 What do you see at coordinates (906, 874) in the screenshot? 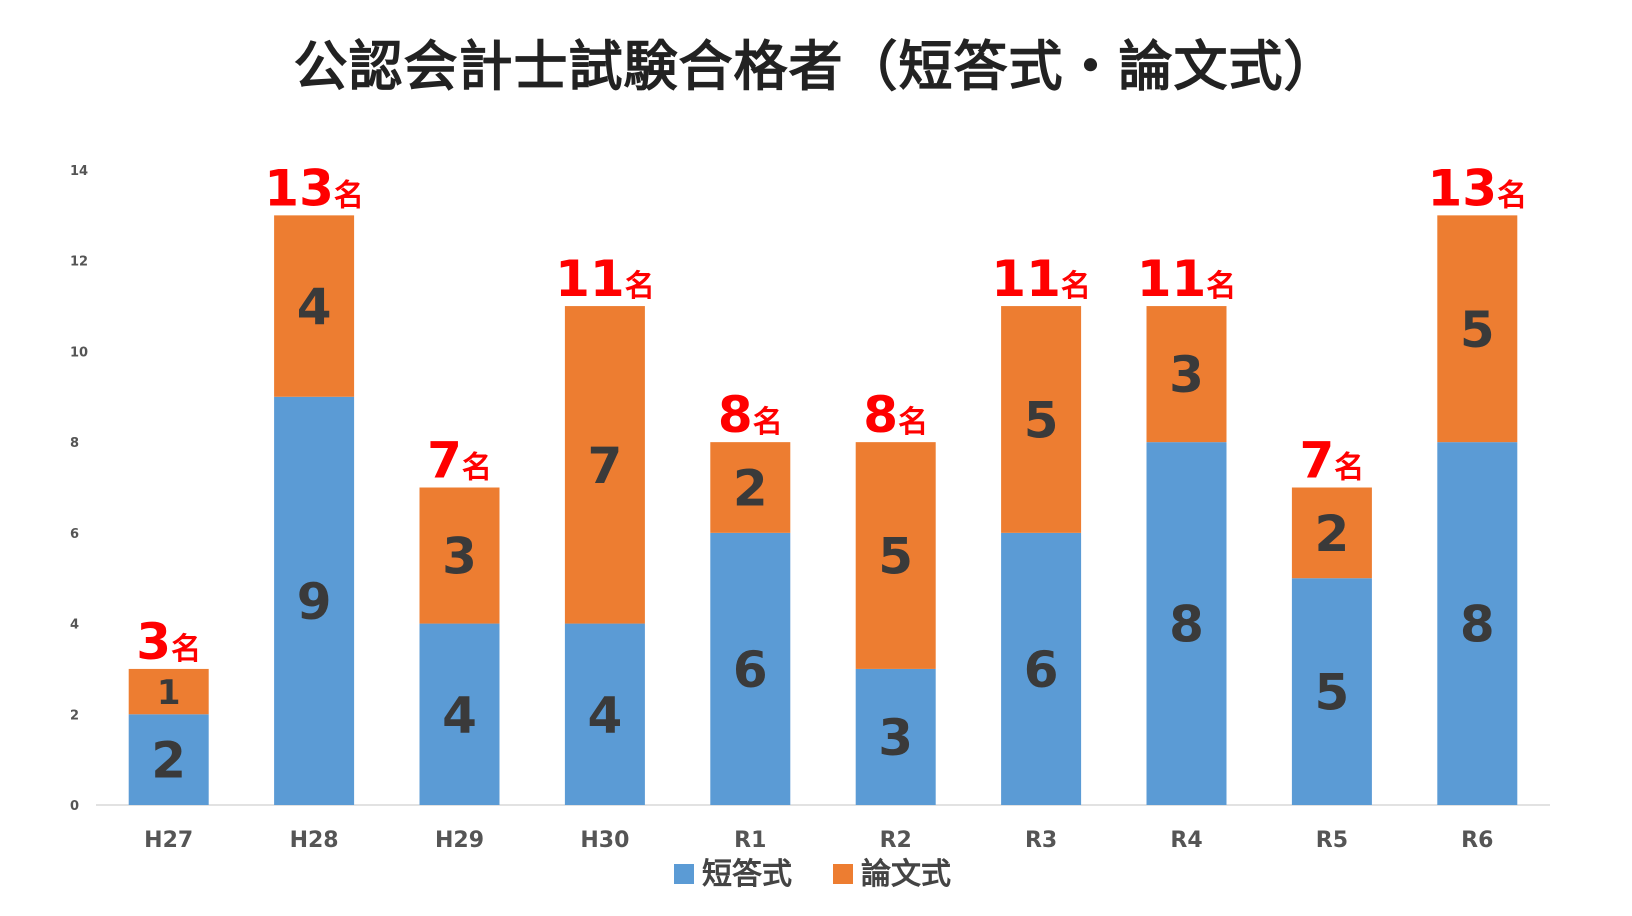
I see `legend-label: 論文式` at bounding box center [906, 874].